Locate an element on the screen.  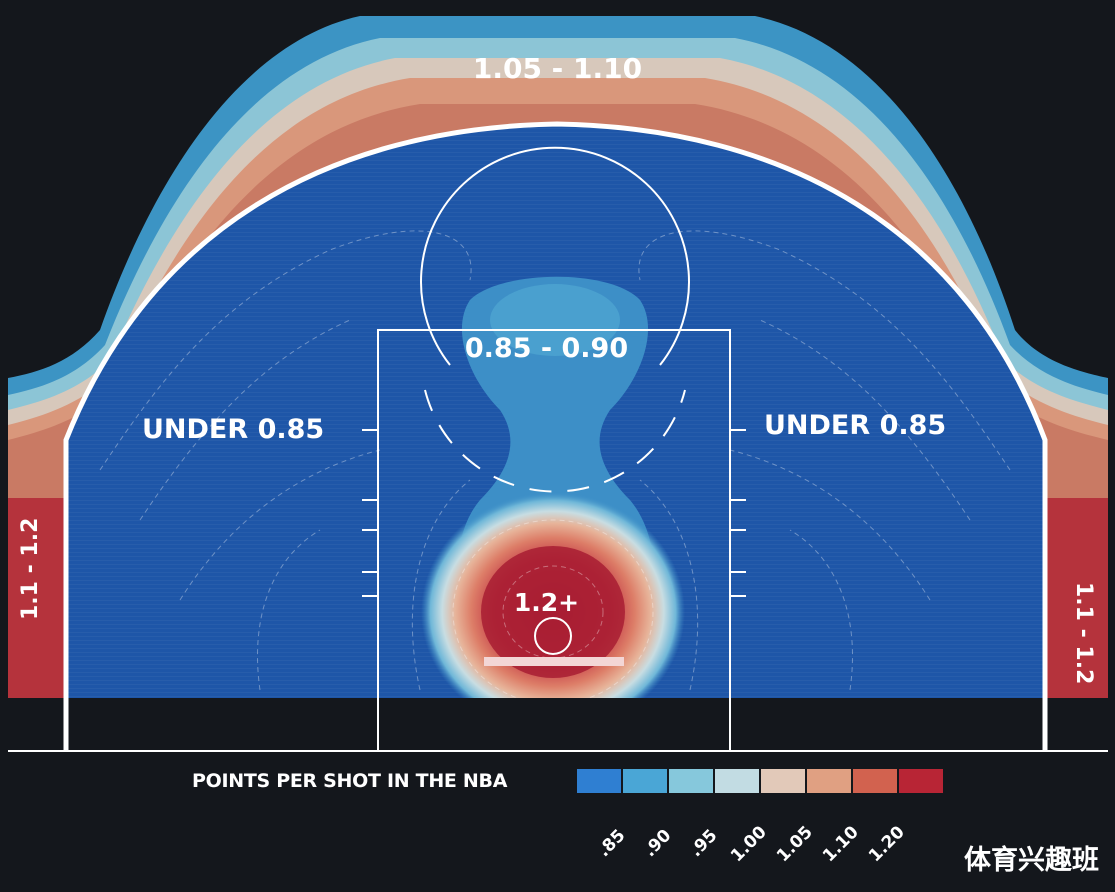
right-corner-zone is located at coordinates (1077, 598).